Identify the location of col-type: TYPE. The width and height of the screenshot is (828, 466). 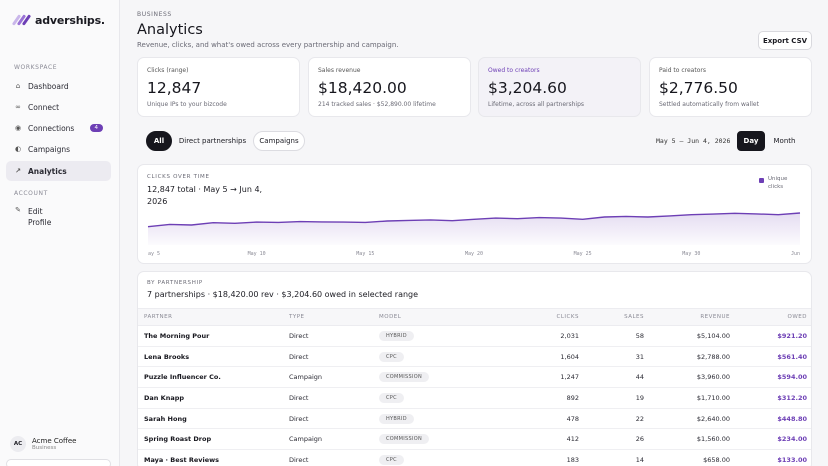
(334, 317).